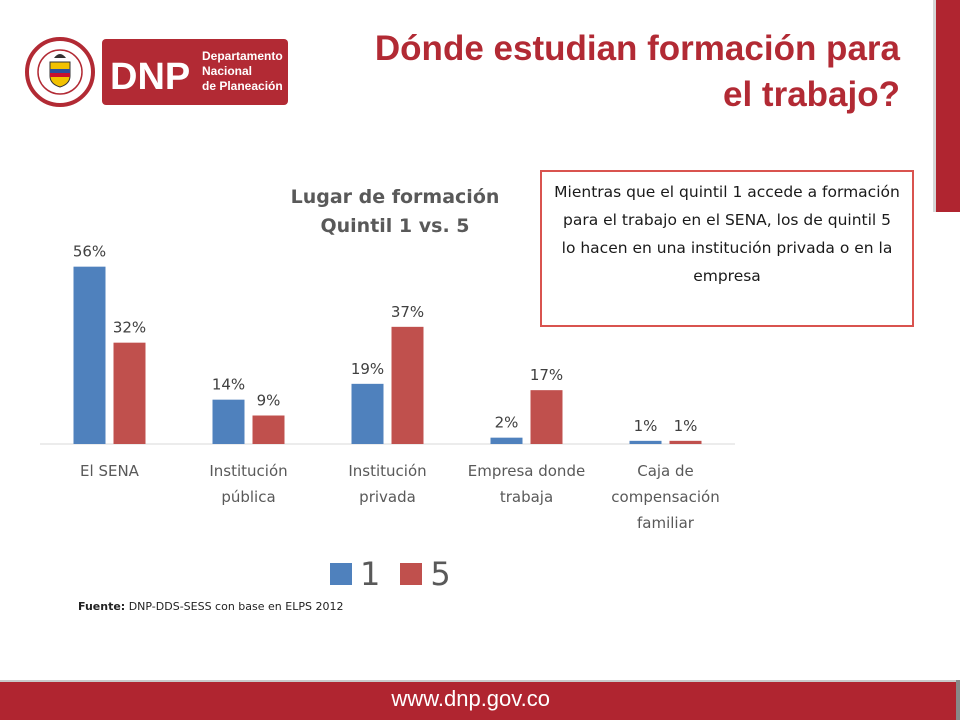  What do you see at coordinates (387, 471) in the screenshot?
I see `category-label-3-line-1: Institución` at bounding box center [387, 471].